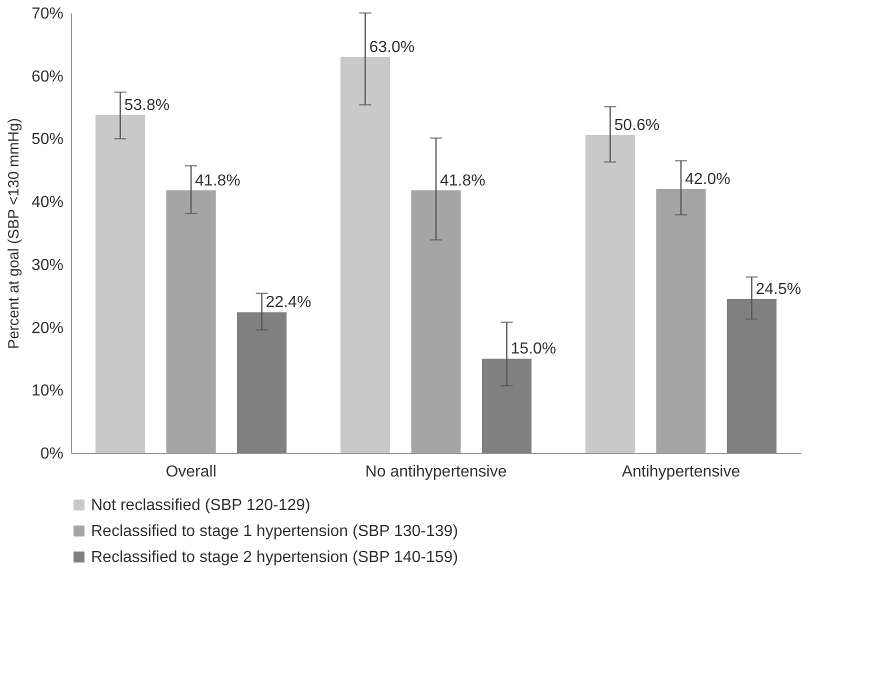 This screenshot has width=887, height=689. I want to click on y-tick-label: 70%, so click(47, 14).